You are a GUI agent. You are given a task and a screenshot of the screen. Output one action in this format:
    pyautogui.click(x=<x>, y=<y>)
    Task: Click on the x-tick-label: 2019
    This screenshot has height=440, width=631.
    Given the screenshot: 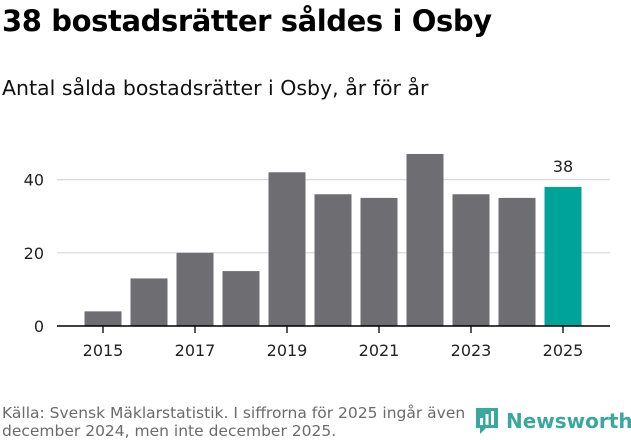 What is the action you would take?
    pyautogui.click(x=287, y=350)
    